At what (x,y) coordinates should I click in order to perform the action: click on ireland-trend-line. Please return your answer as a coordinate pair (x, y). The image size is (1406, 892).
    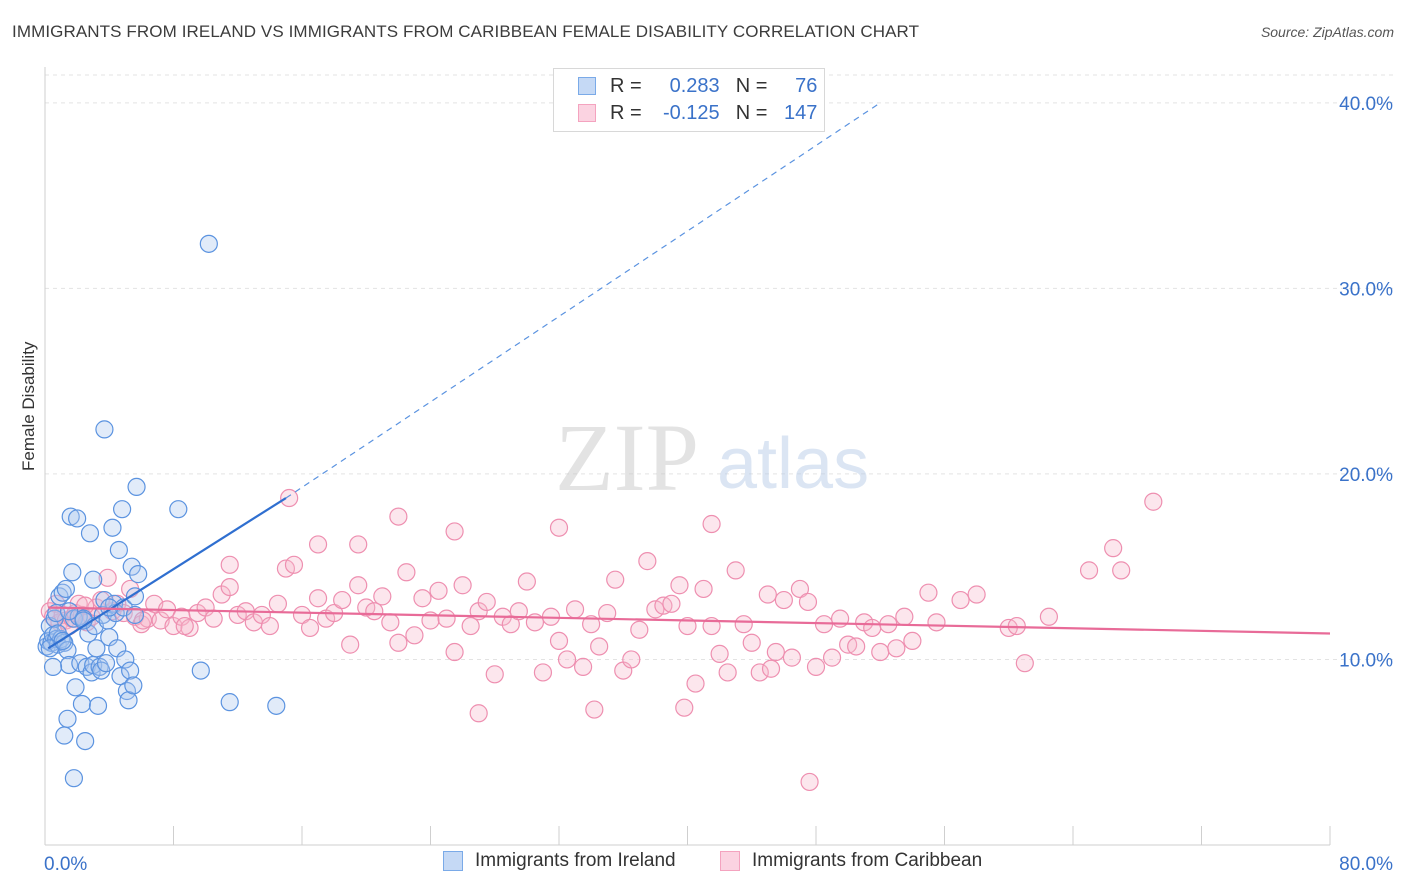
    Looking at the image, I should click on (167, 573).